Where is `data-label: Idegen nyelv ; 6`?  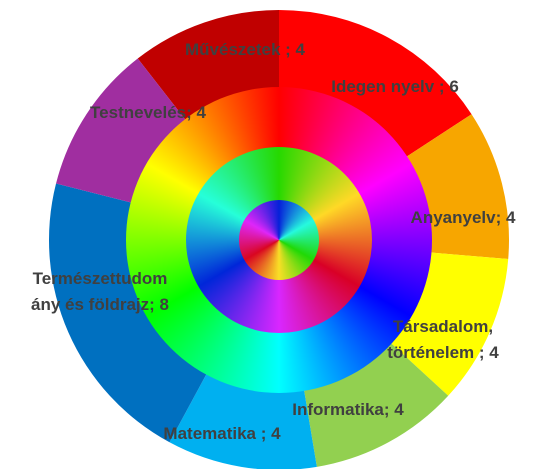
data-label: Idegen nyelv ; 6 is located at coordinates (395, 86).